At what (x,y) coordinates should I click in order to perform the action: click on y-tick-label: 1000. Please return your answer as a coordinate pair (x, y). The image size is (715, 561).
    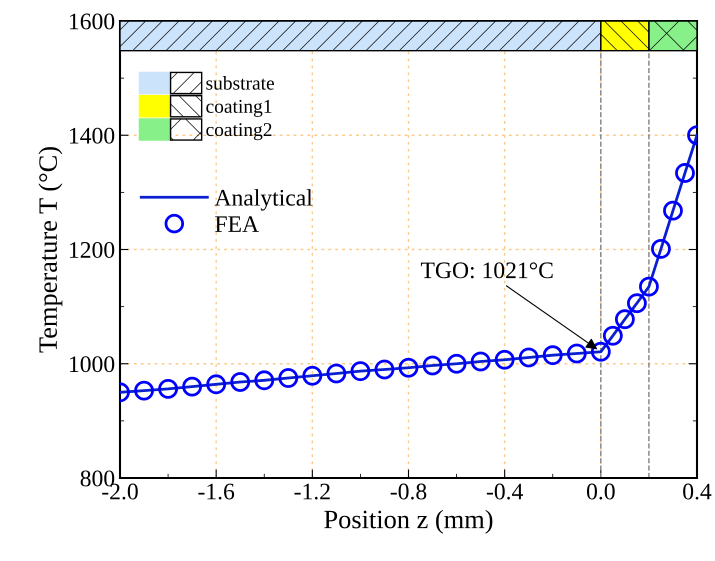
    Looking at the image, I should click on (92, 364).